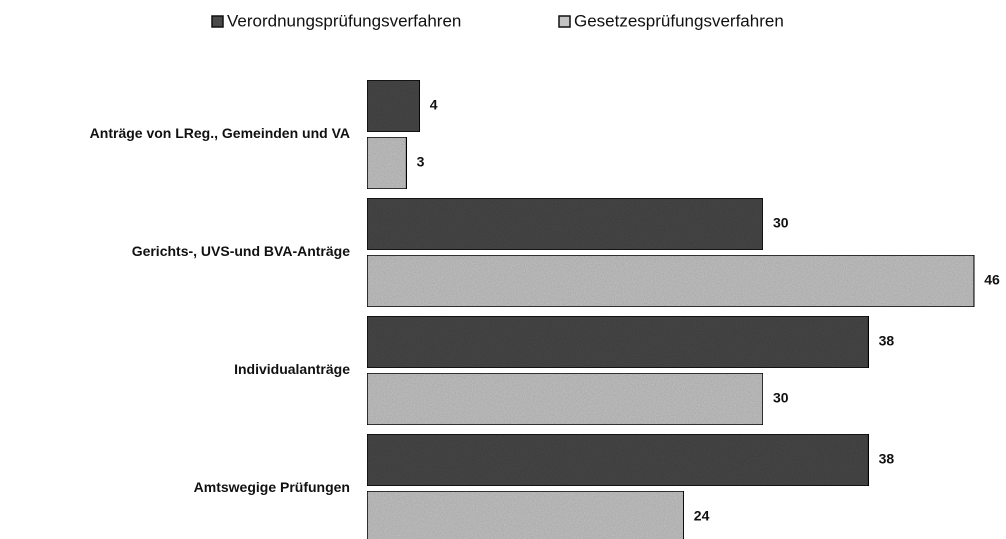 Image resolution: width=1006 pixels, height=539 pixels. I want to click on legend-label: Verordnungsprüfungsverfahren, so click(344, 20).